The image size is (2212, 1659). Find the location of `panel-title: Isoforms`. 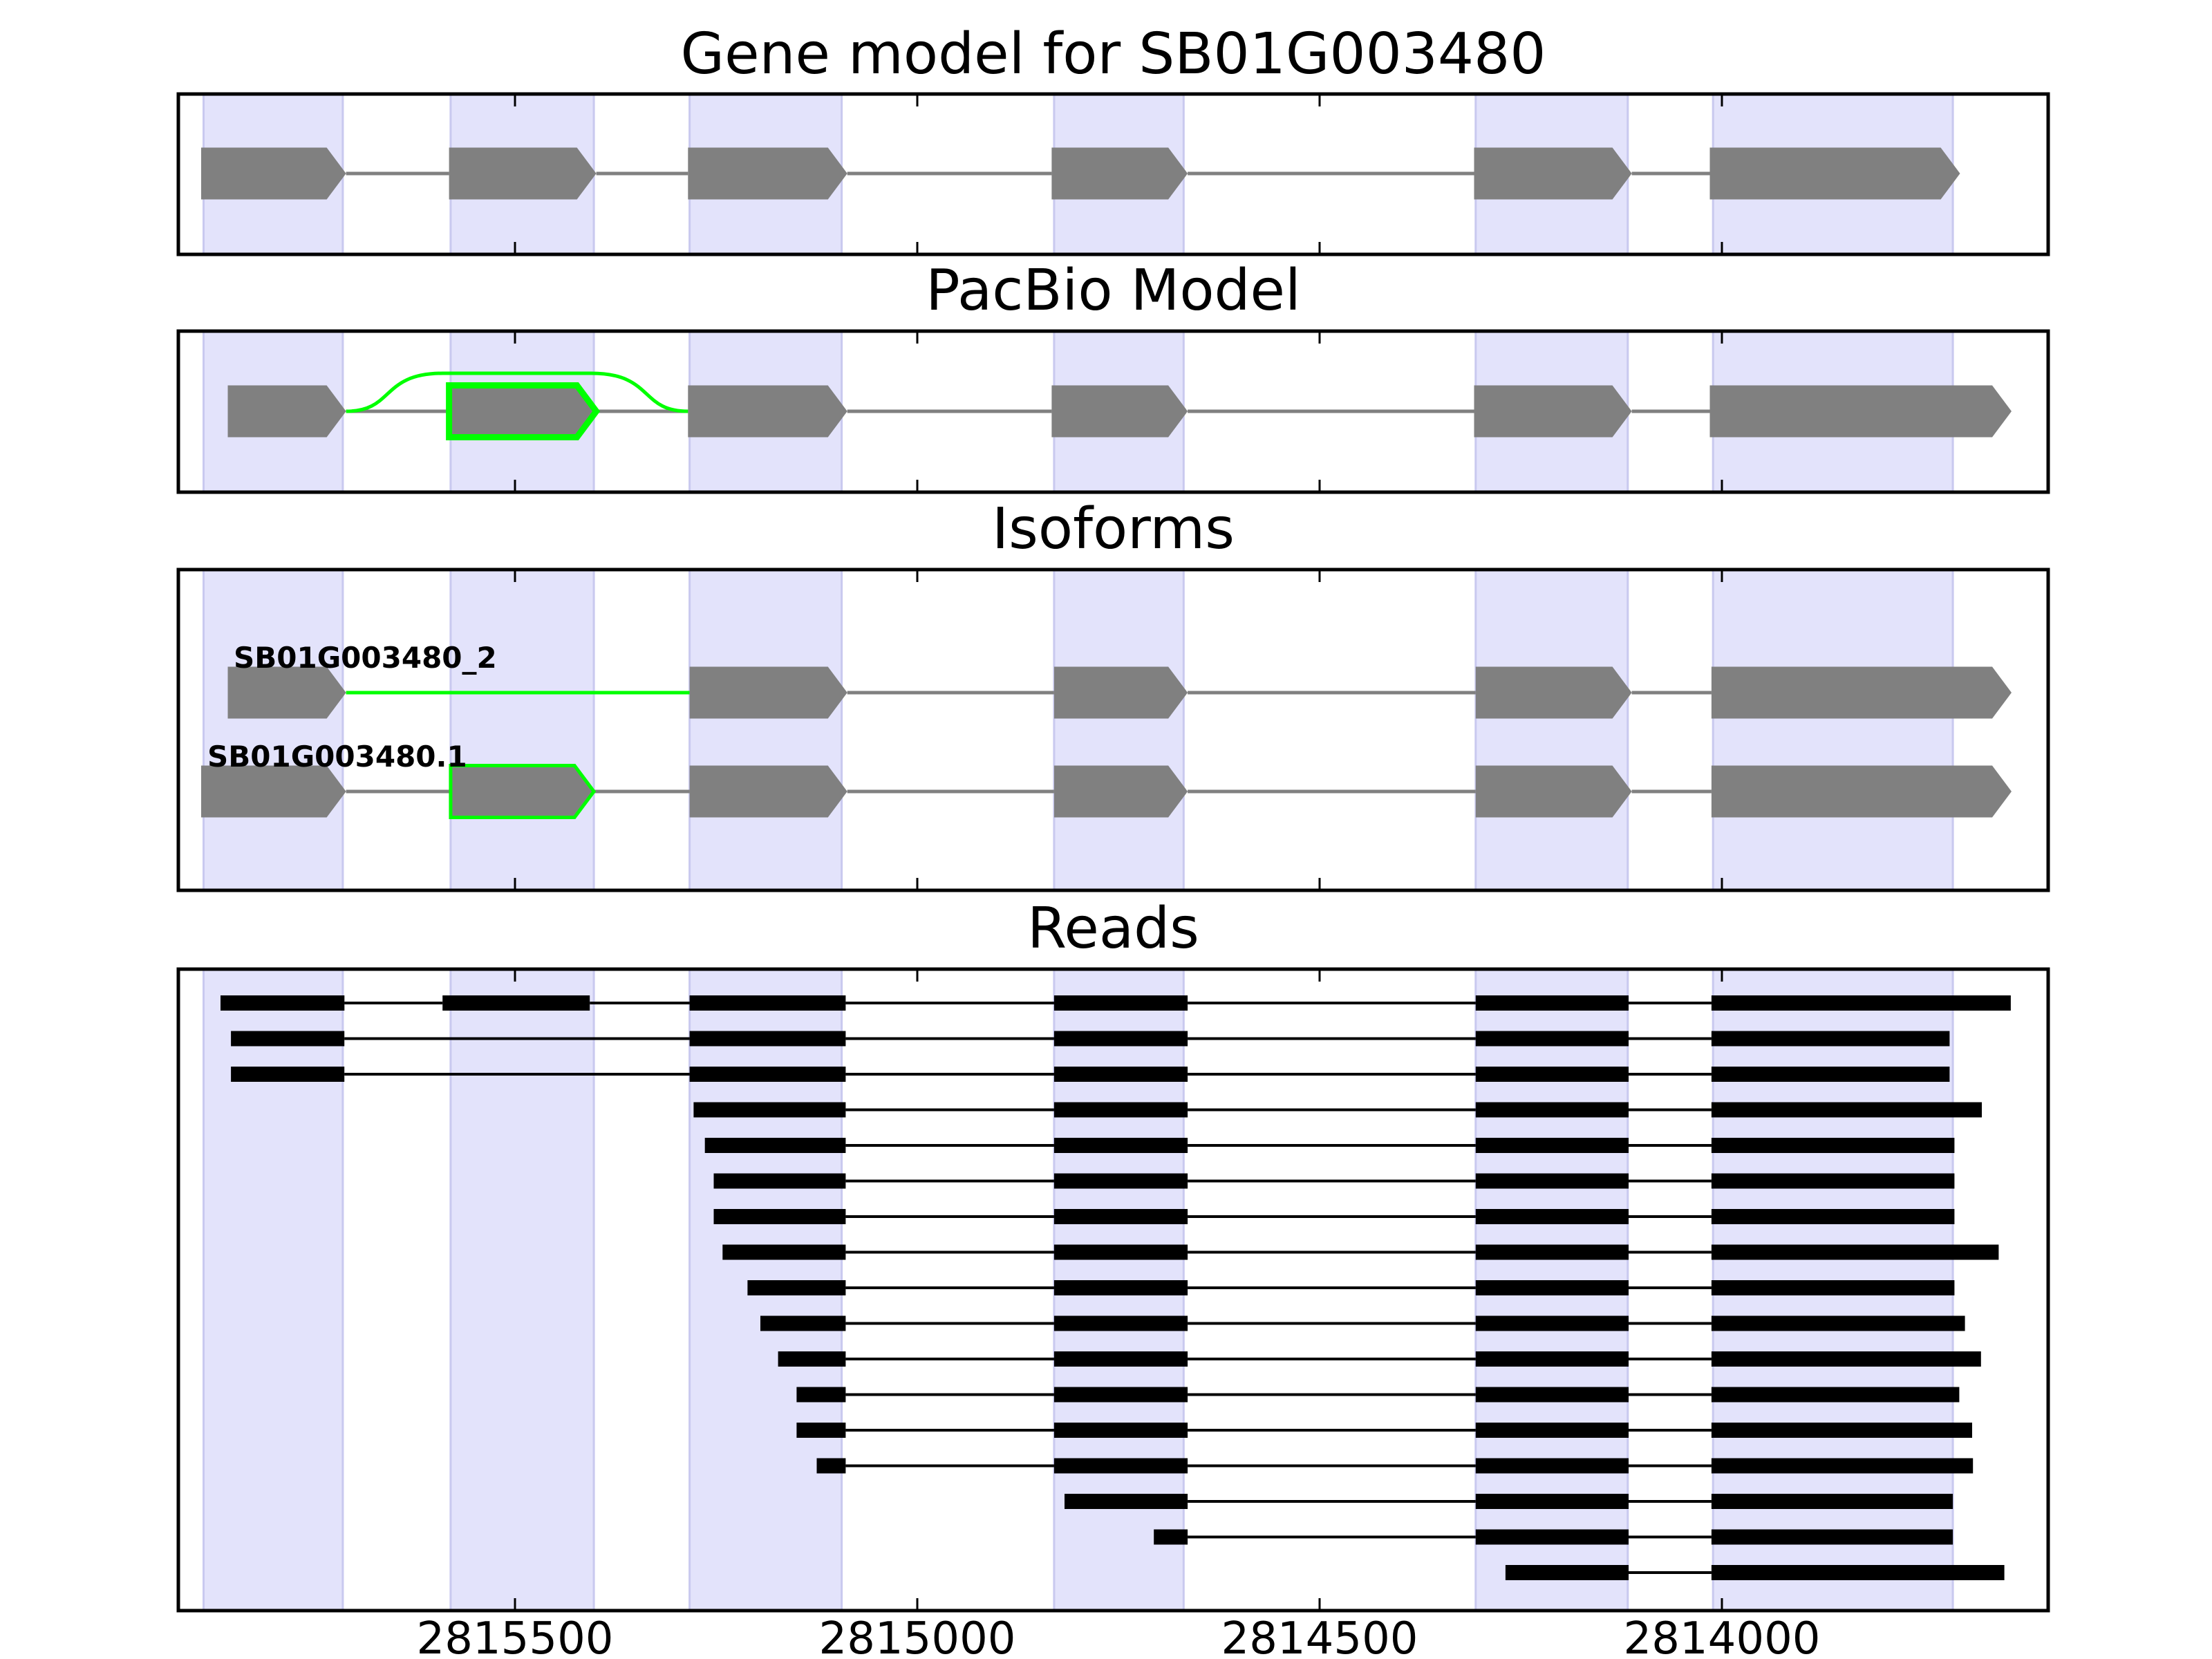

panel-title: Isoforms is located at coordinates (1113, 529).